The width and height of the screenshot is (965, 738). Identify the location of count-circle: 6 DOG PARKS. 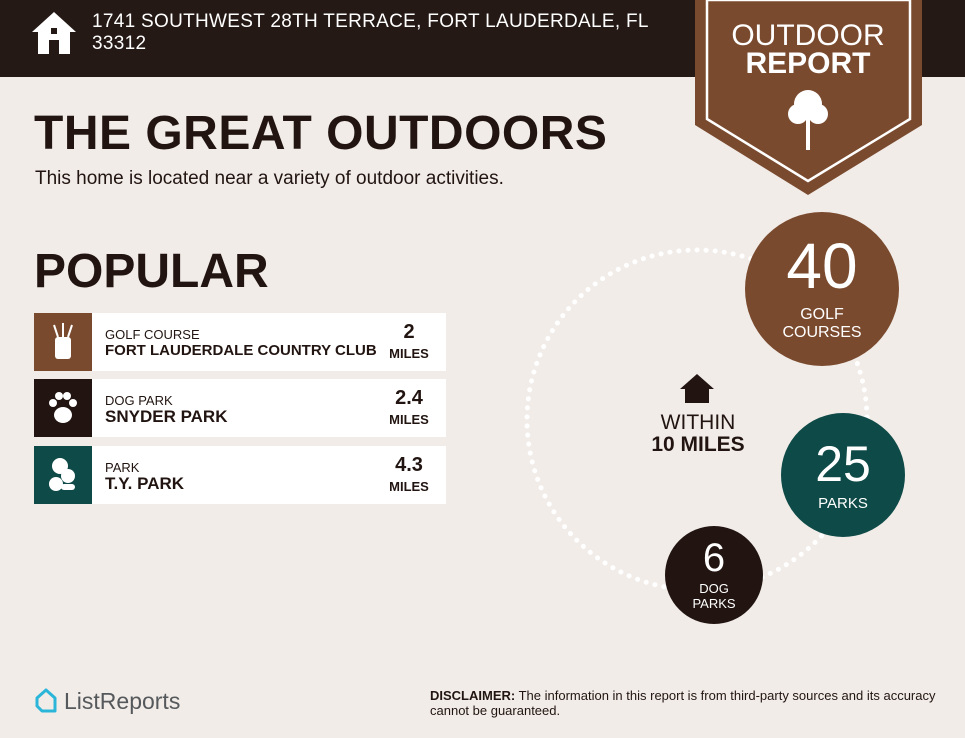
(714, 575).